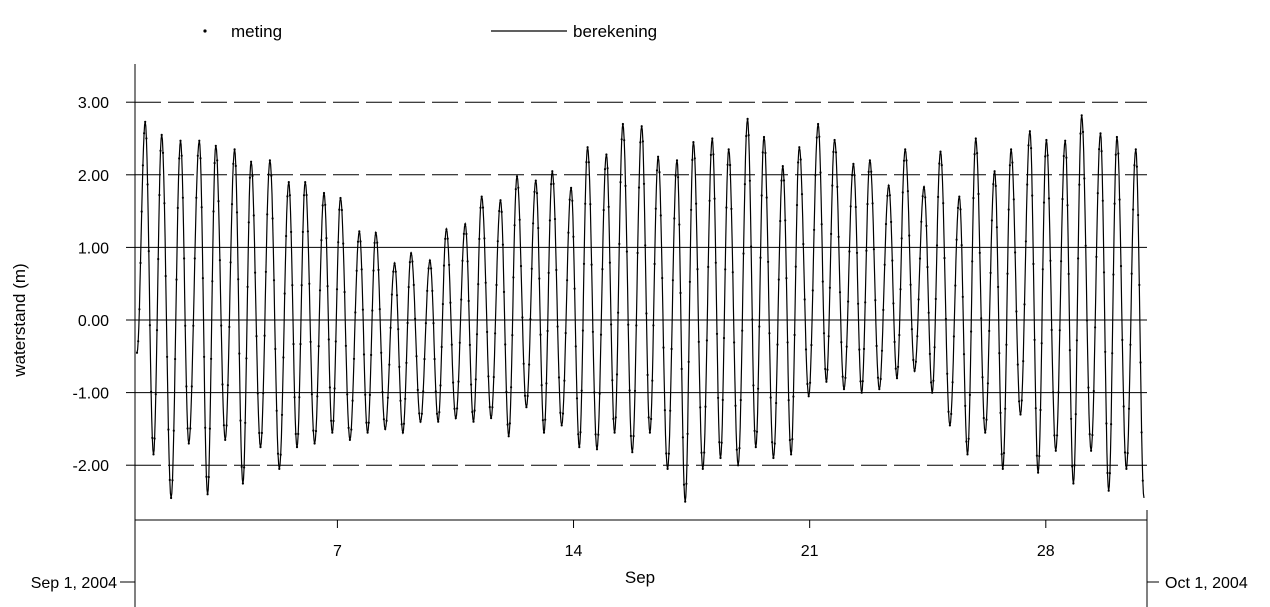 This screenshot has width=1270, height=607. I want to click on y-tick-label: 0.00, so click(93, 321).